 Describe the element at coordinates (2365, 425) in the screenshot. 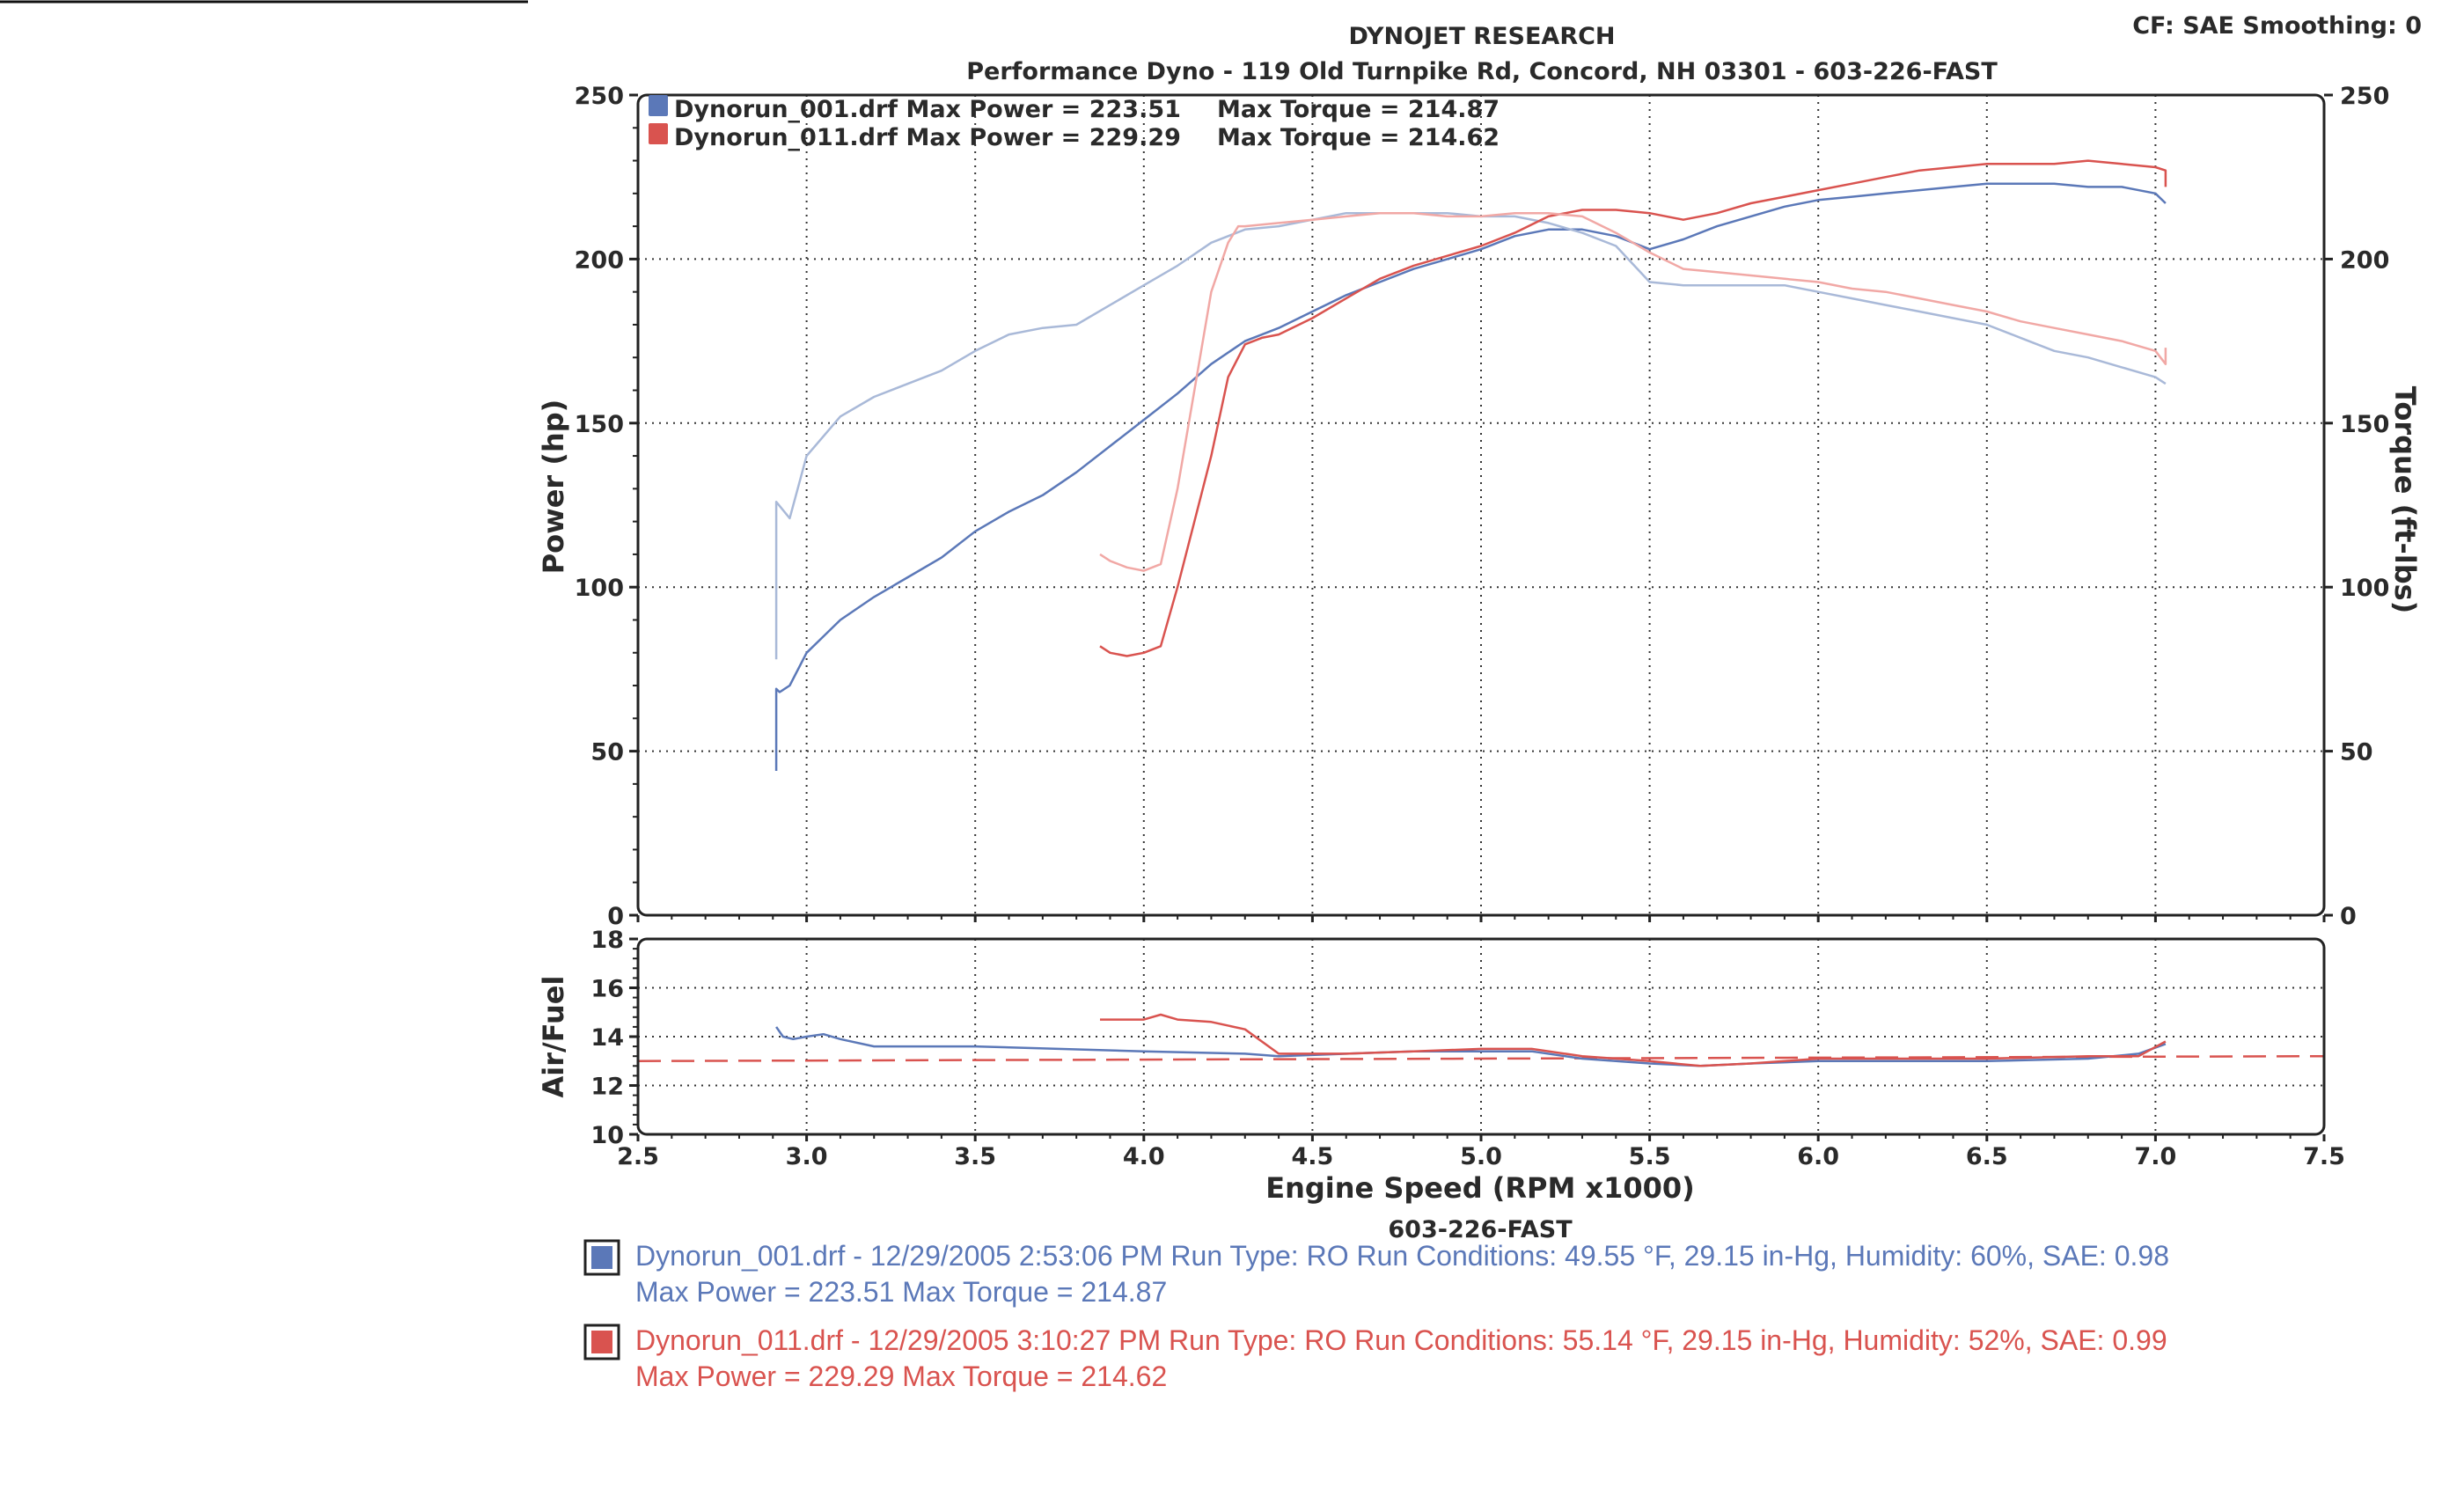

I see `y2-tick-label: 150` at that location.